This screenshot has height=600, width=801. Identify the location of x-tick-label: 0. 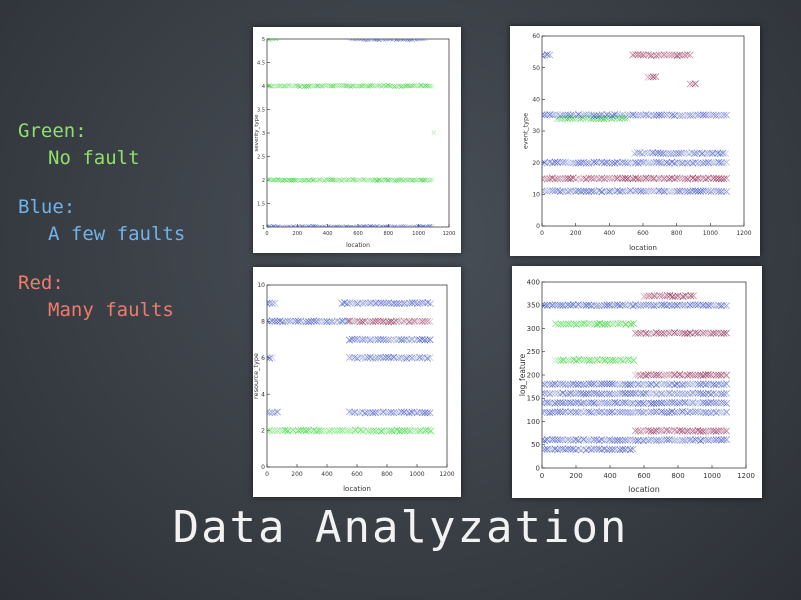
(542, 476).